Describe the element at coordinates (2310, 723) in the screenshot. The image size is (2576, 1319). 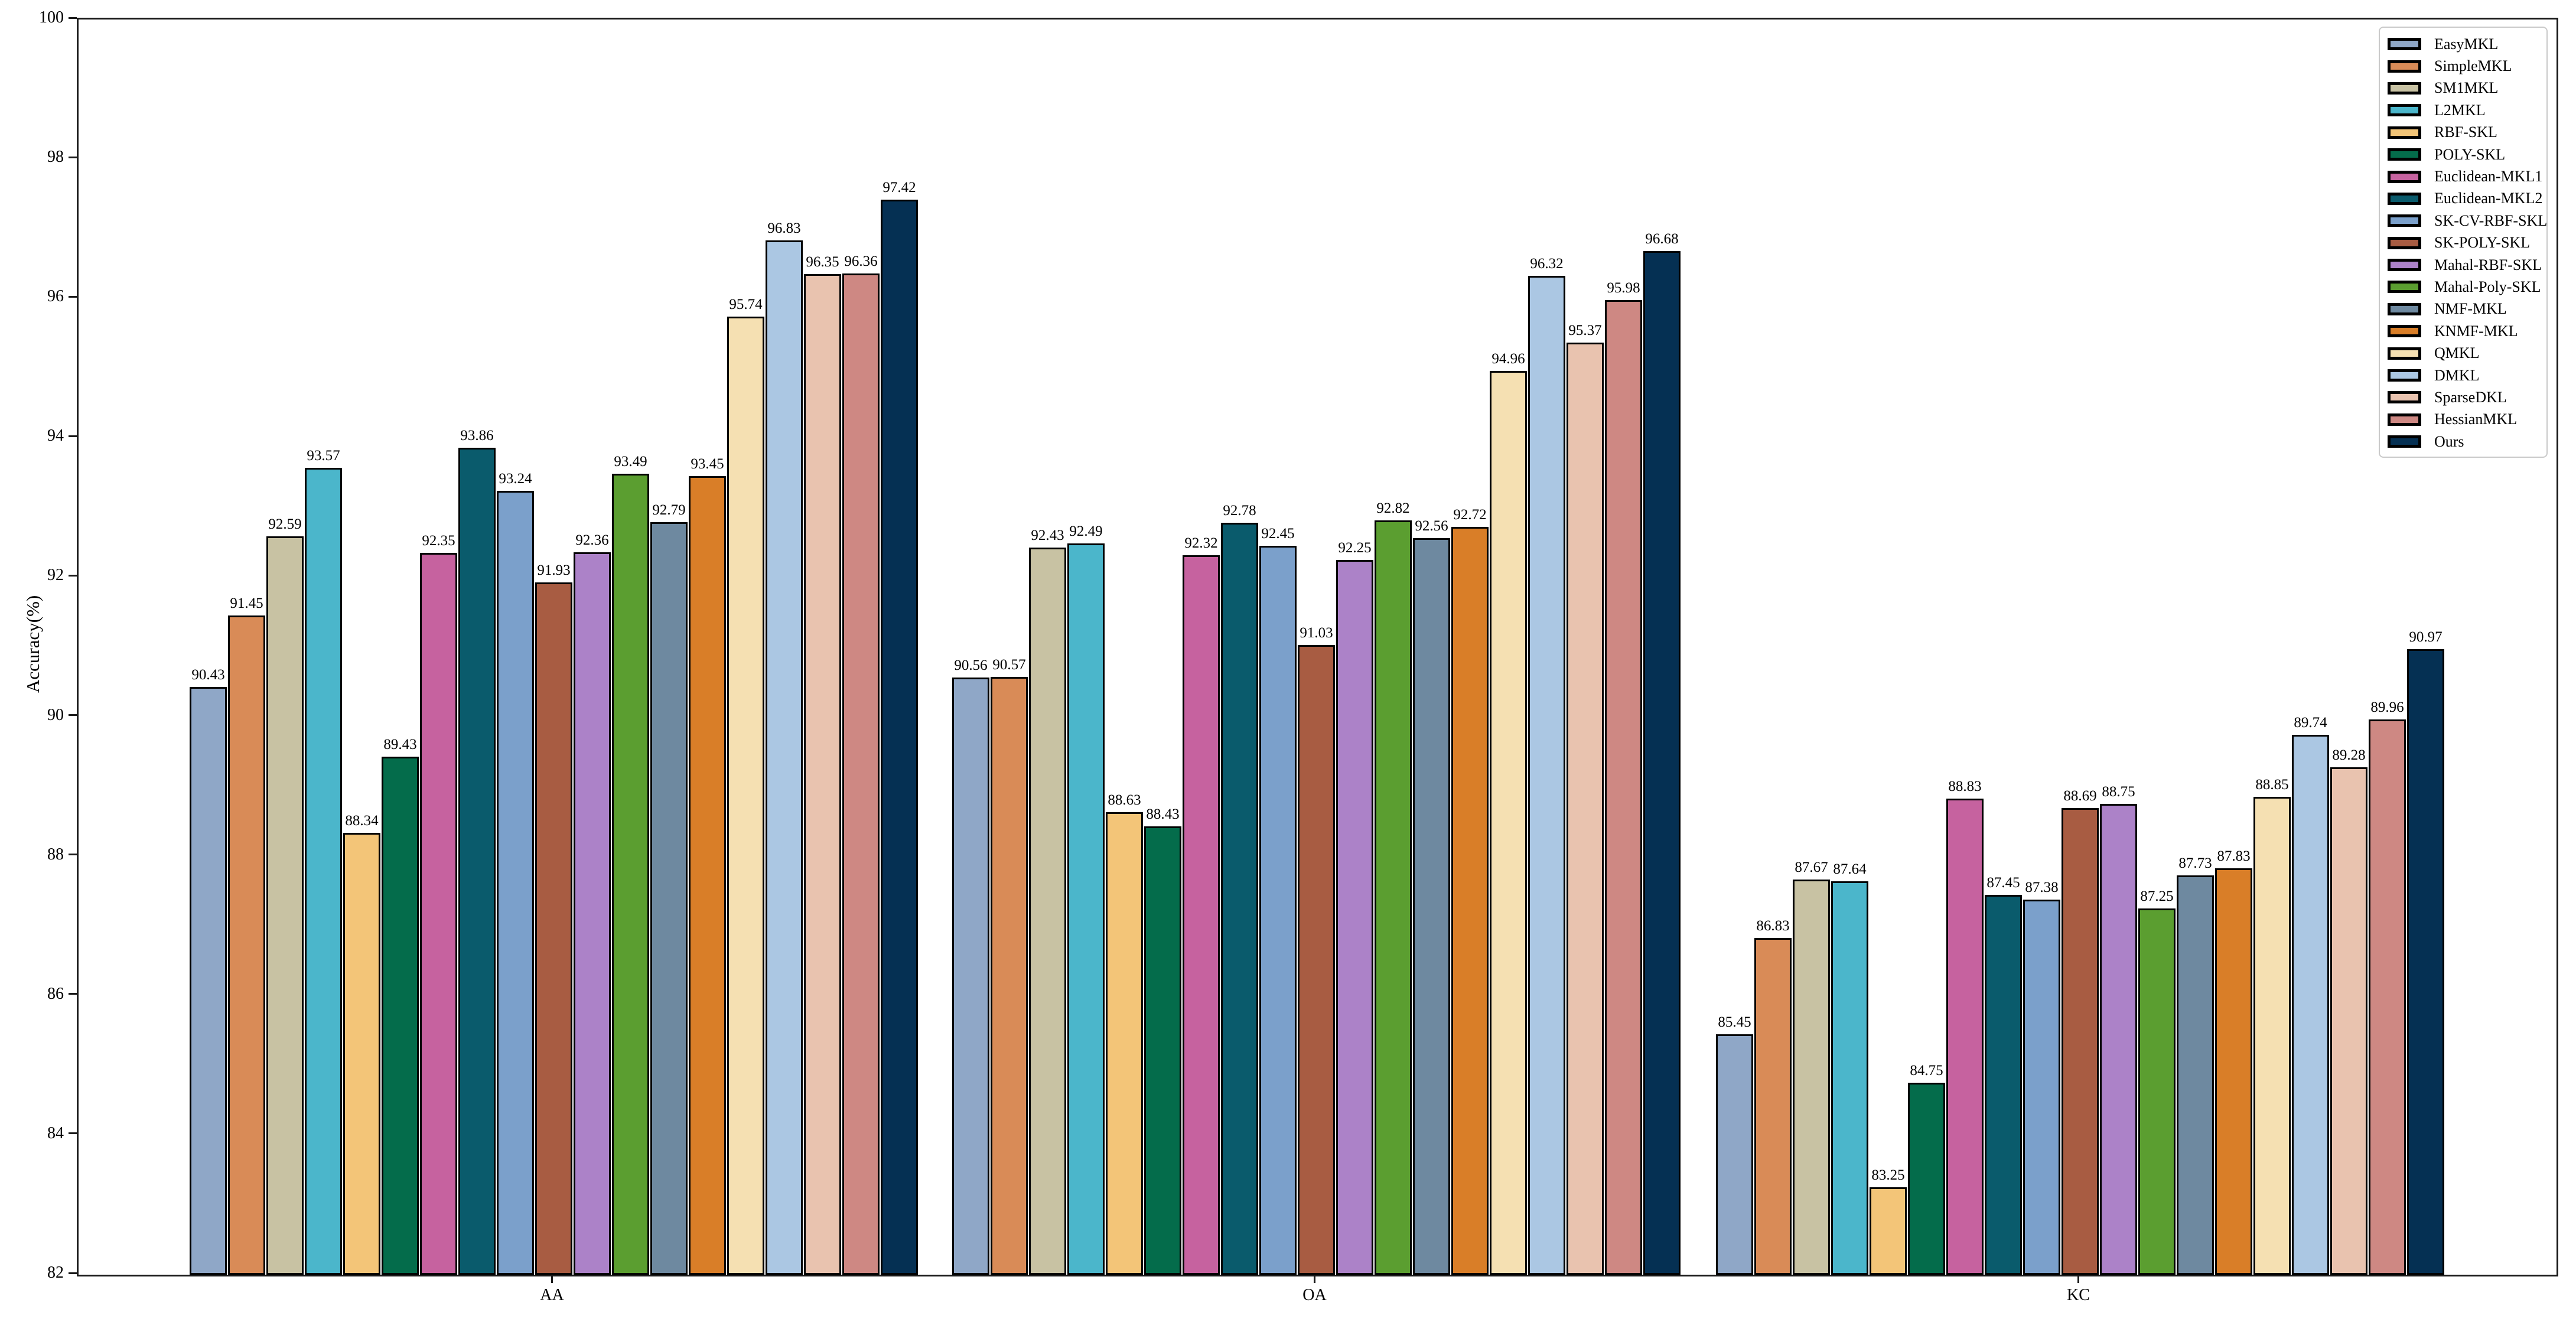
I see `bar-value-label: 89.74` at that location.